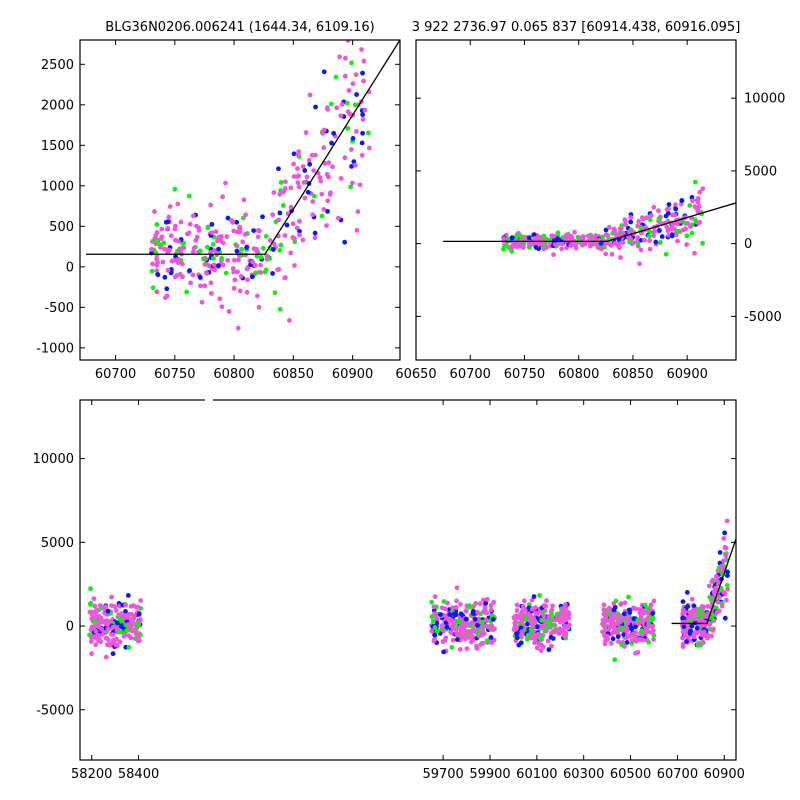  I want to click on x-tick-label: 60300, so click(583, 774).